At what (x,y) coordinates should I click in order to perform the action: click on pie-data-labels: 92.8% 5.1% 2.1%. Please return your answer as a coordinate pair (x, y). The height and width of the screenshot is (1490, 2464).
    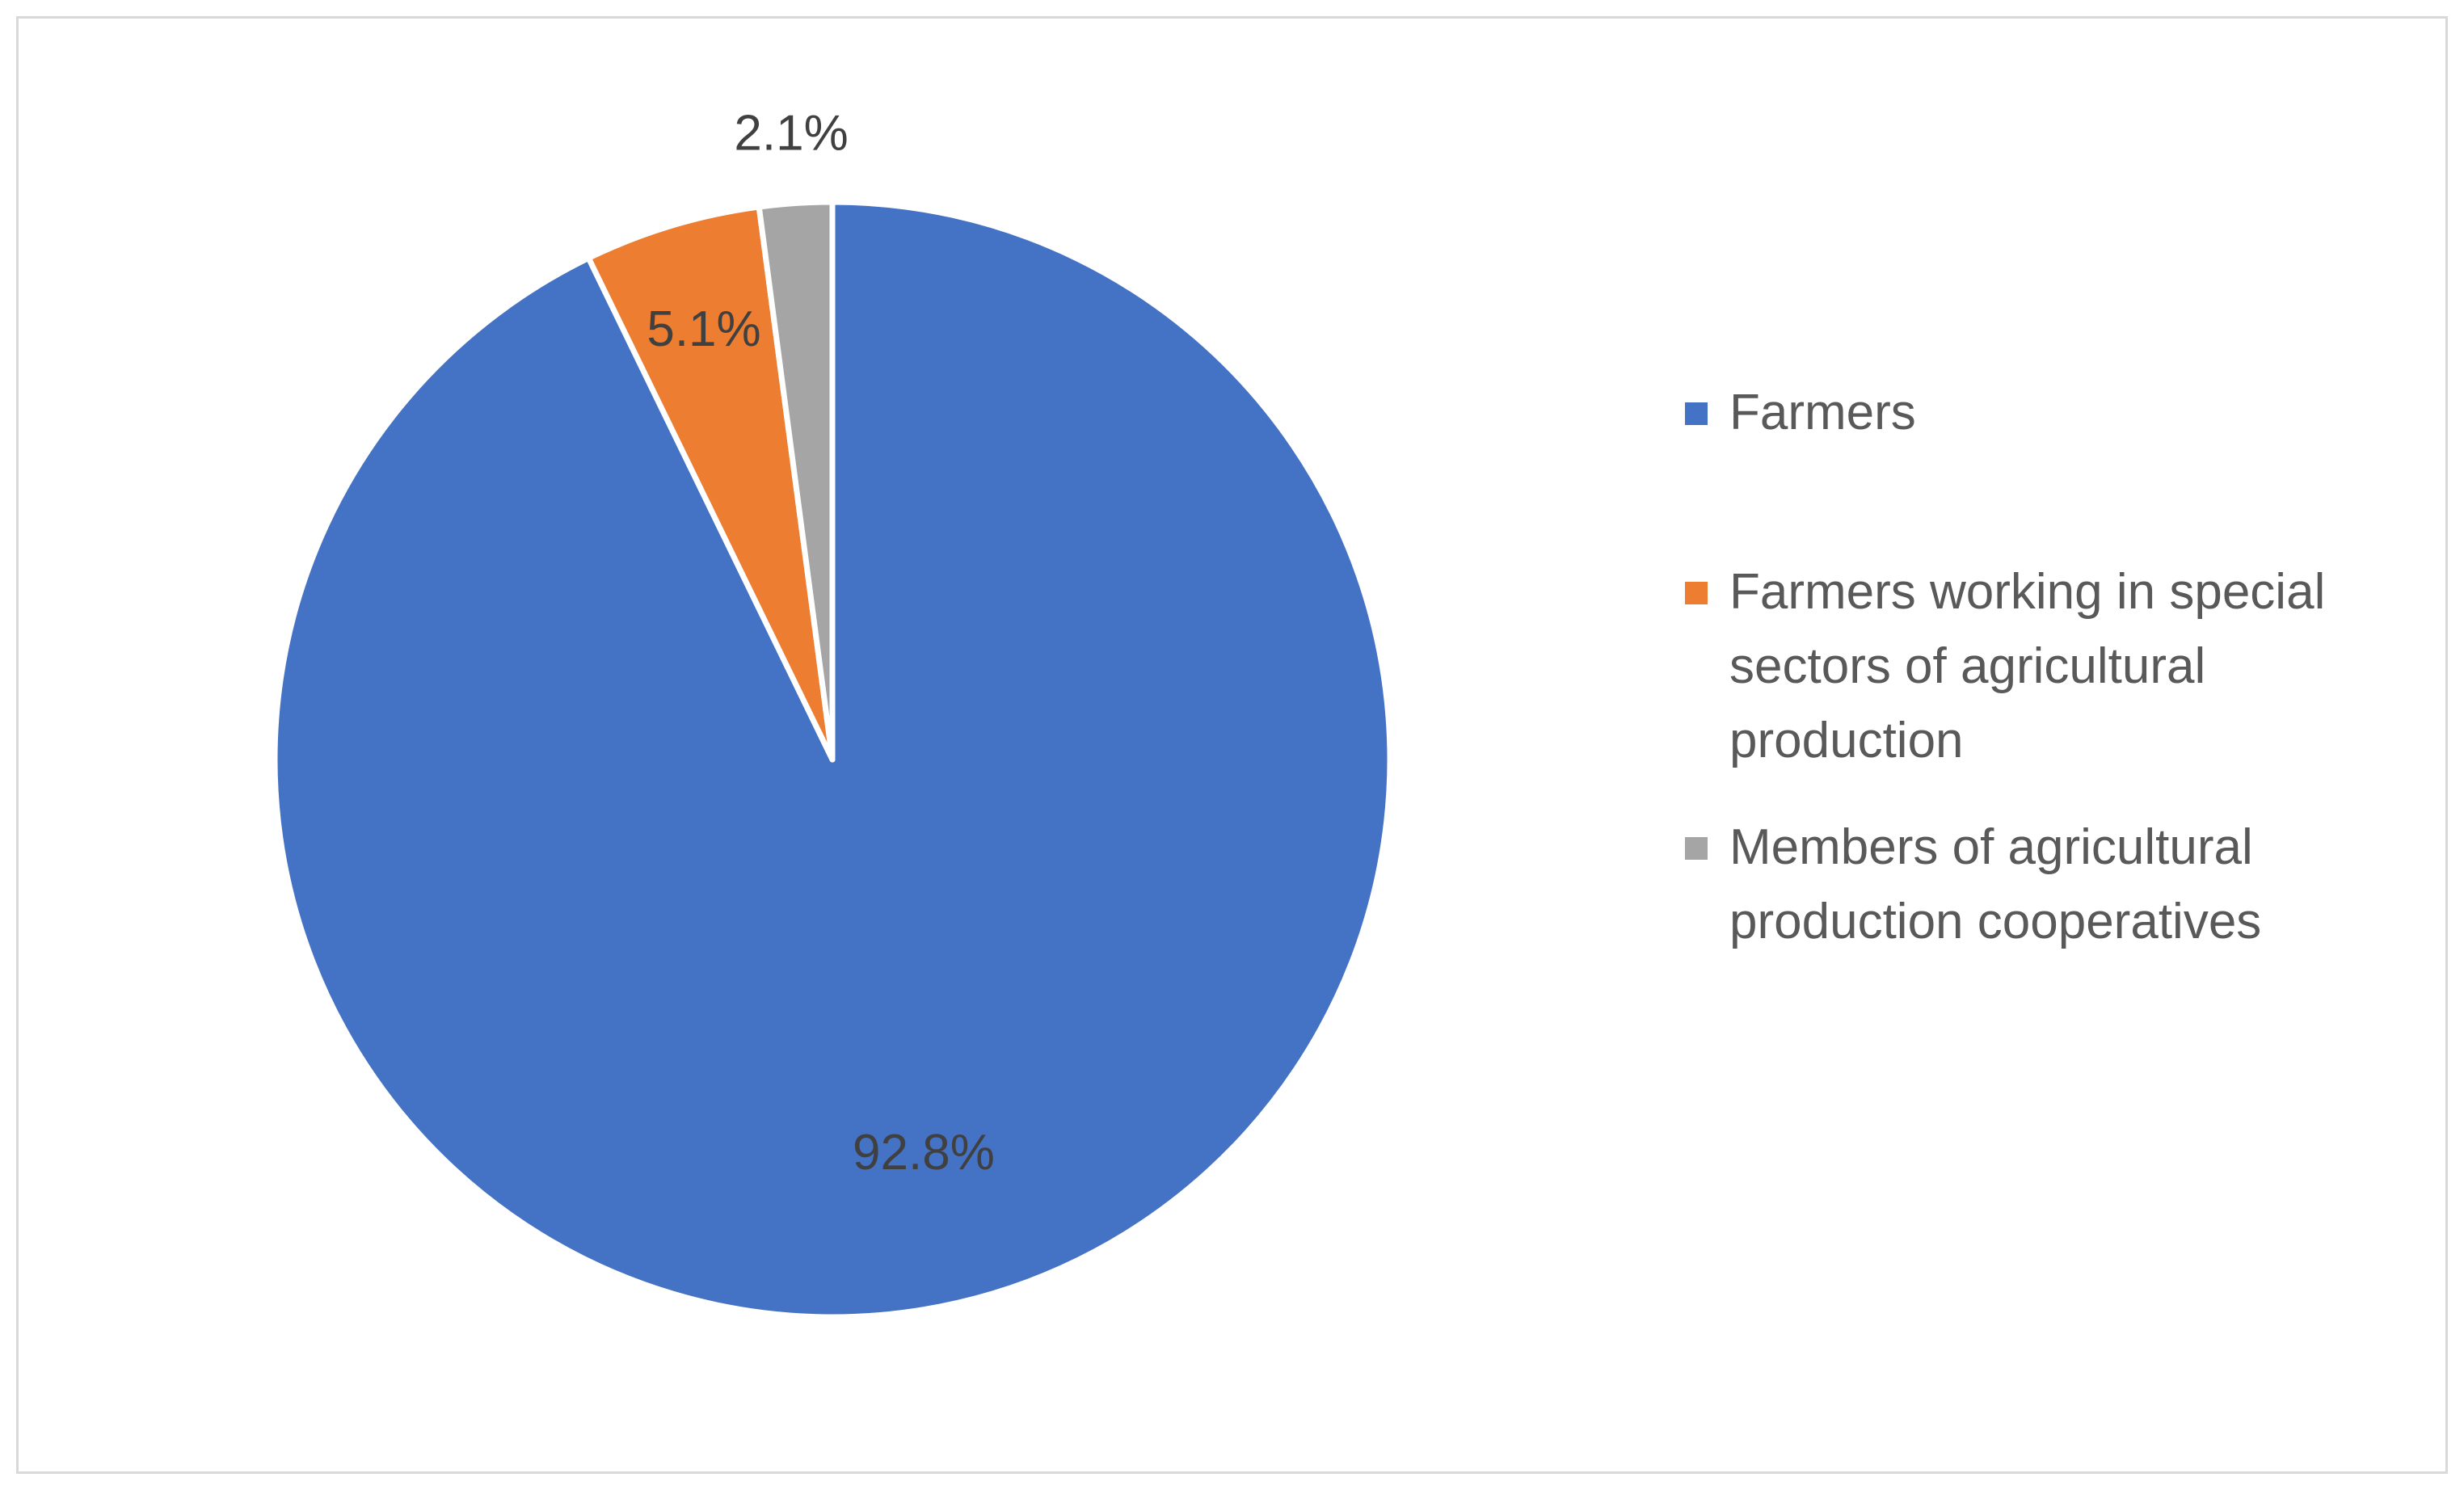
    Looking at the image, I should click on (821, 643).